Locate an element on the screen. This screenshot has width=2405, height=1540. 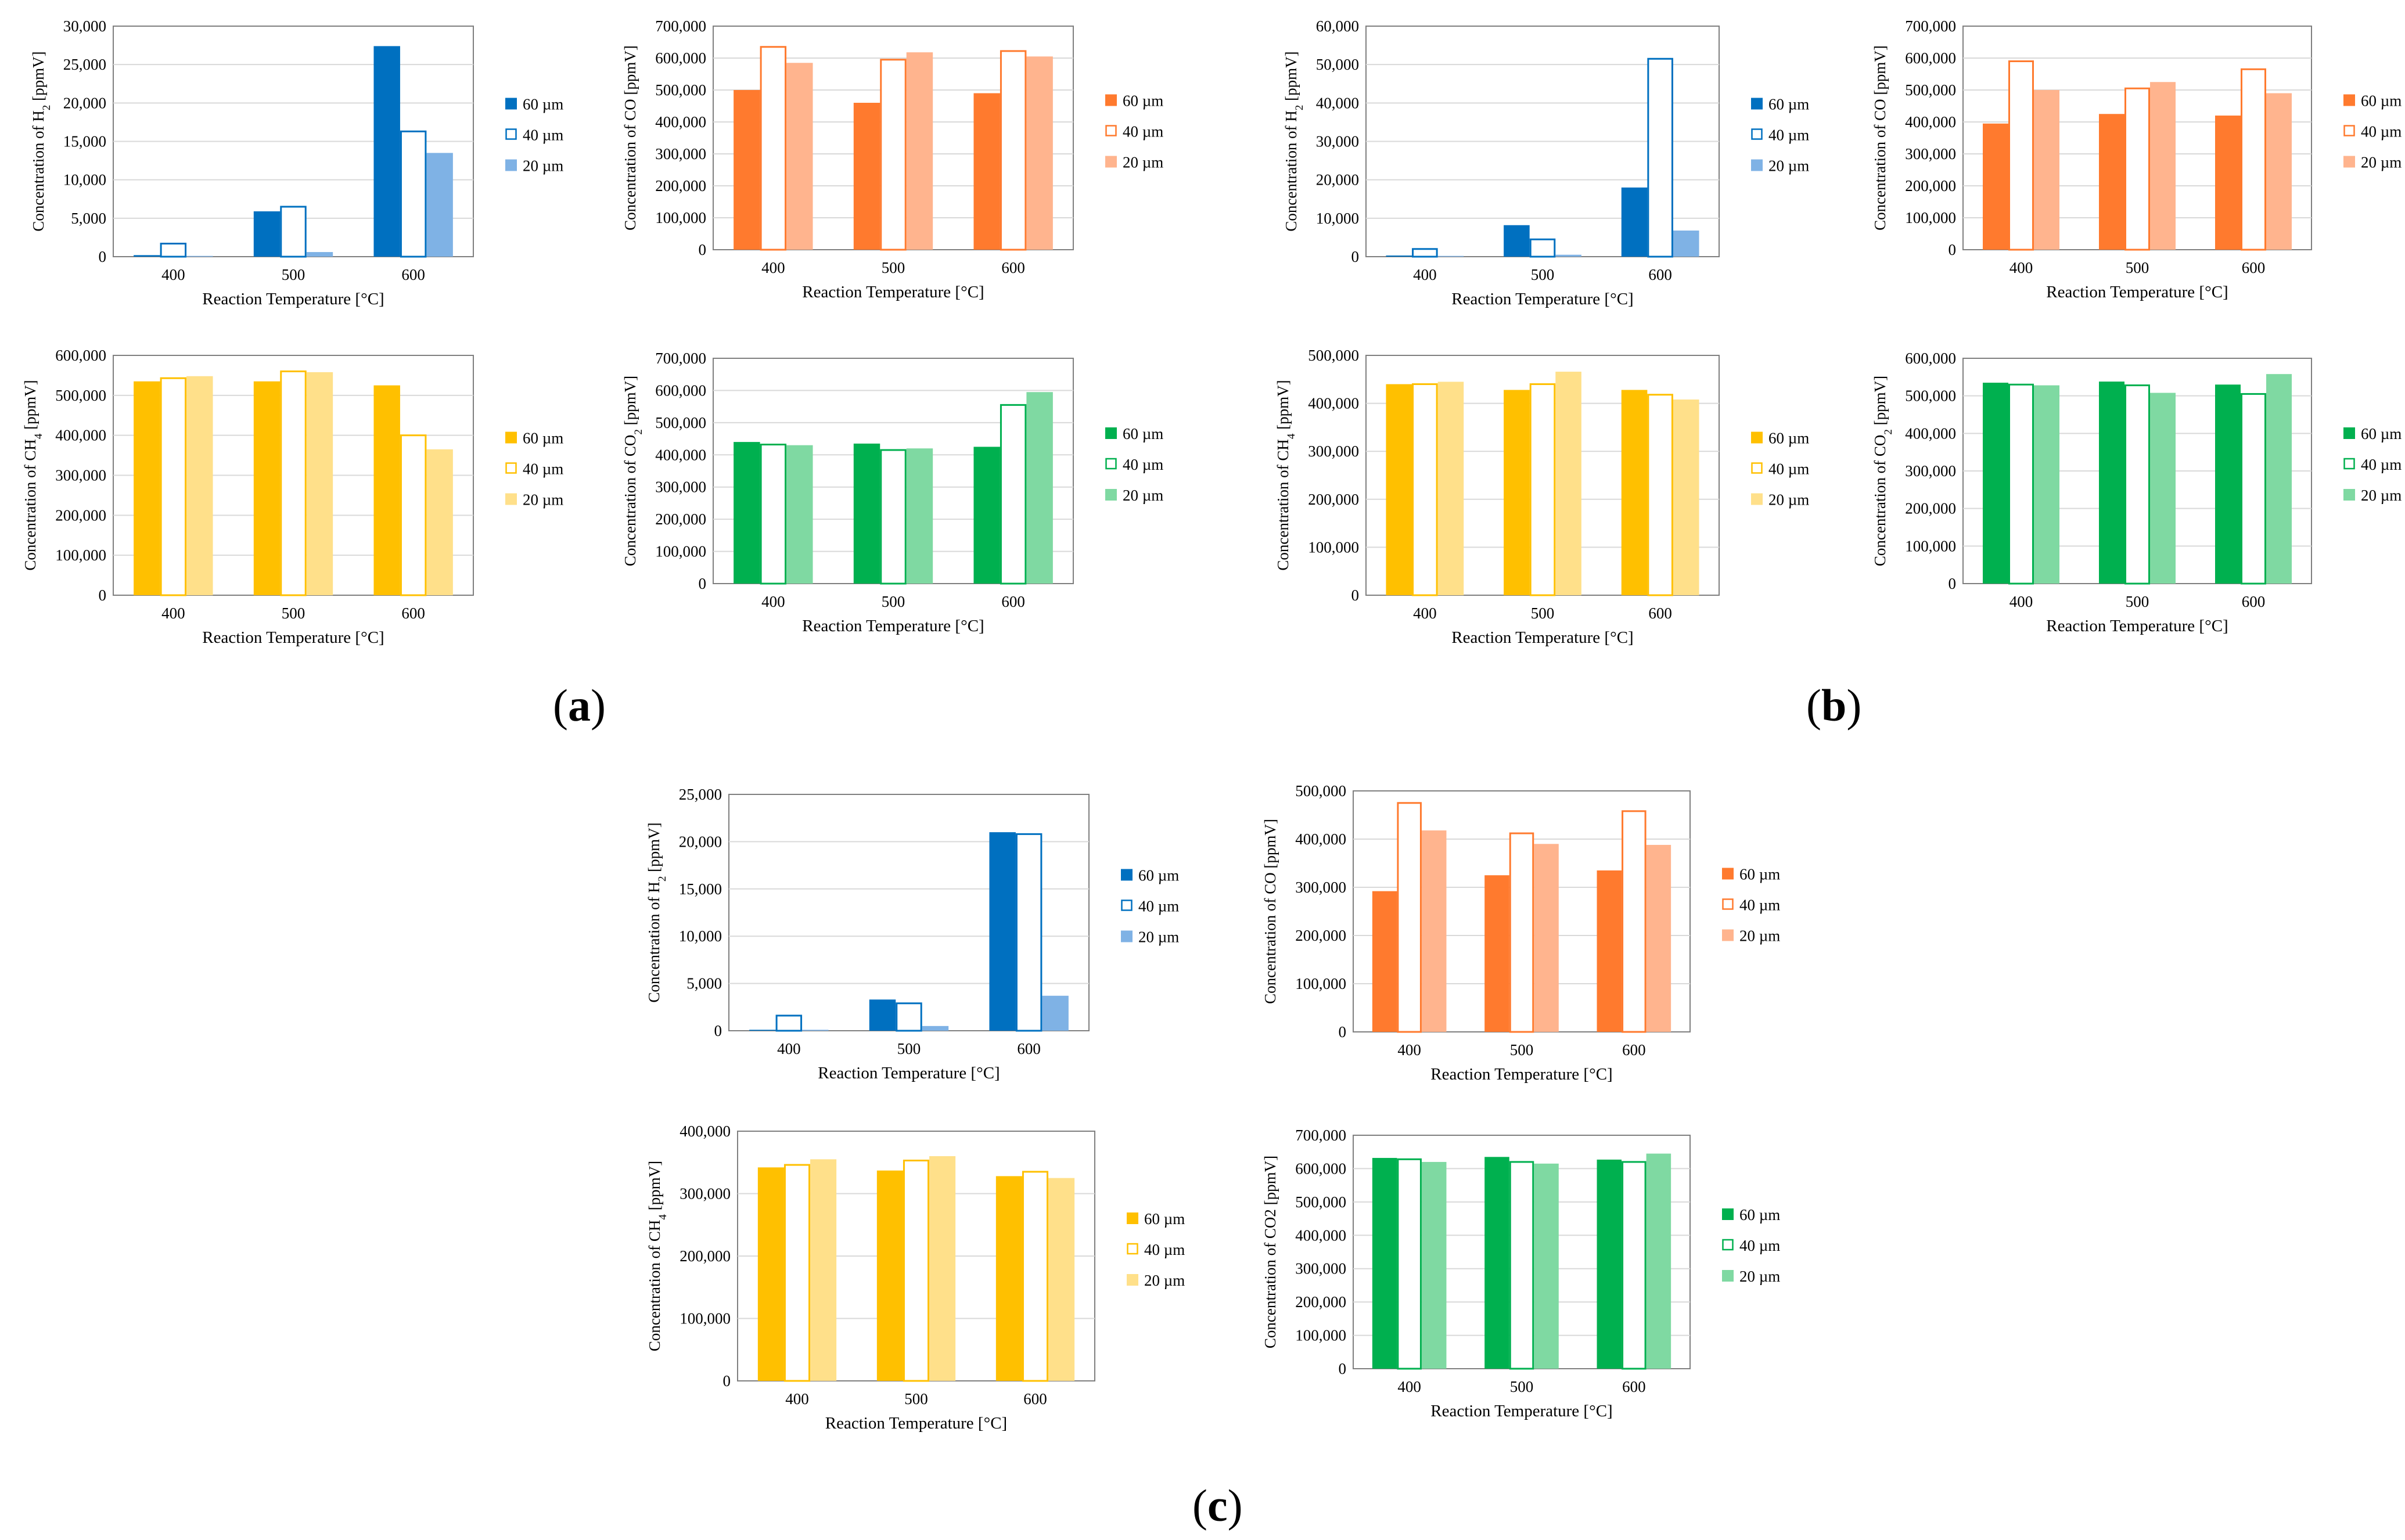
panel-label-a: (a) is located at coordinates (579, 706).